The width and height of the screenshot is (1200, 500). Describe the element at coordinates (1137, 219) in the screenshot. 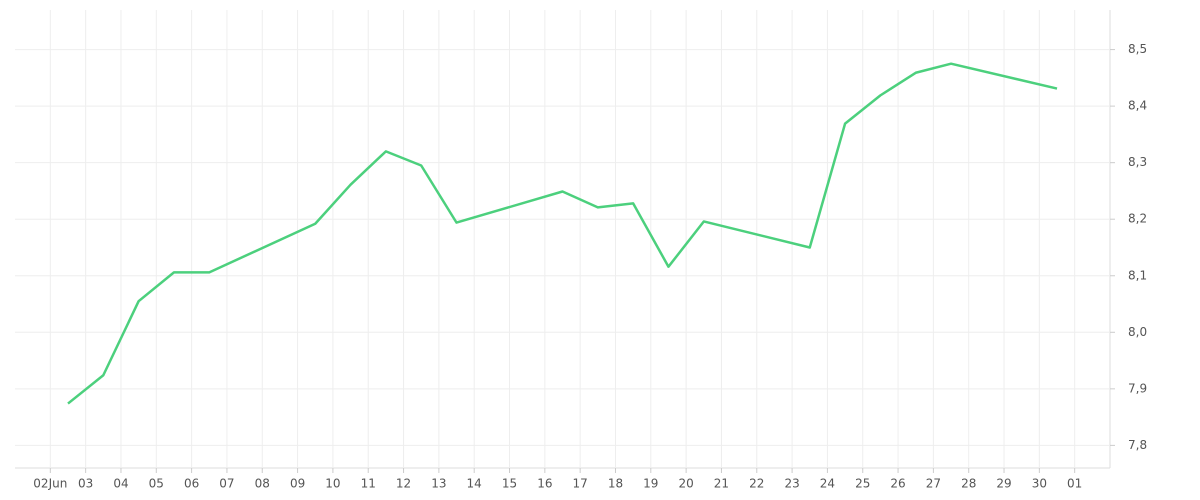

I see `y-tick-label: 8,2` at that location.